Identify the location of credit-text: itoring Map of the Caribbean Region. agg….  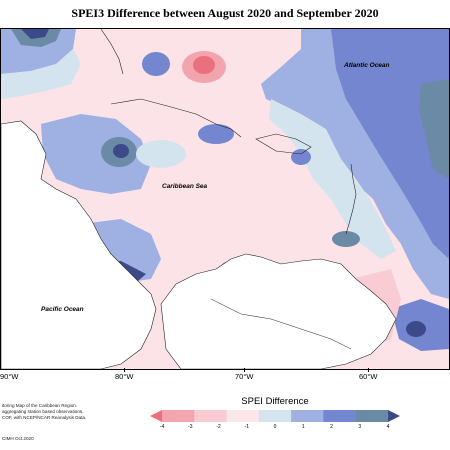
(57, 412).